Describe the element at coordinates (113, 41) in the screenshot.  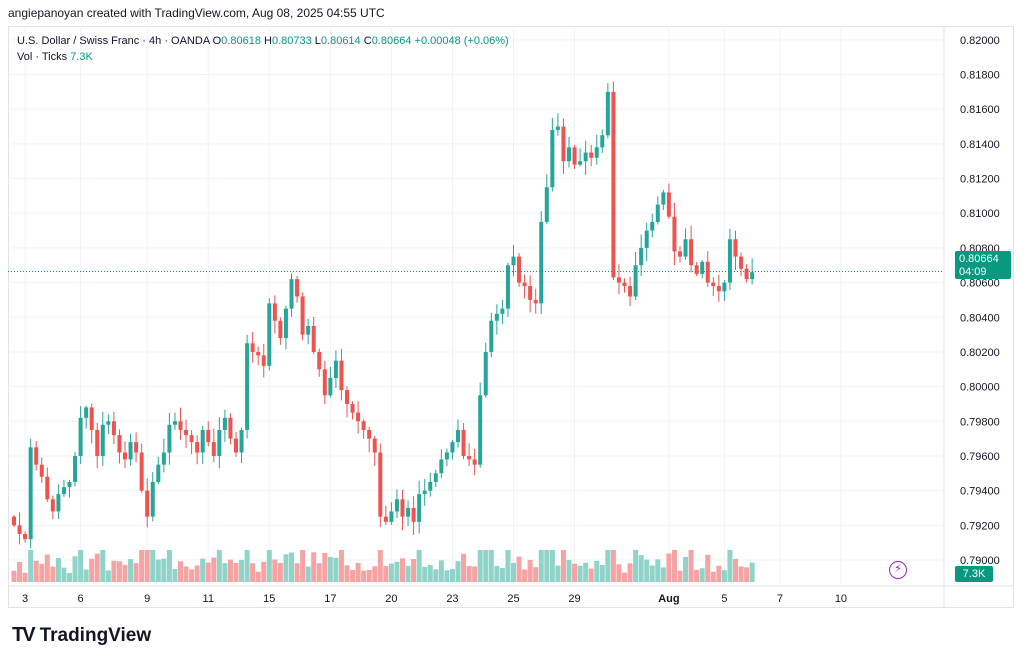
I see `symbol-title: U.S. Dollar / Swiss Franc · 4h · OANDA` at that location.